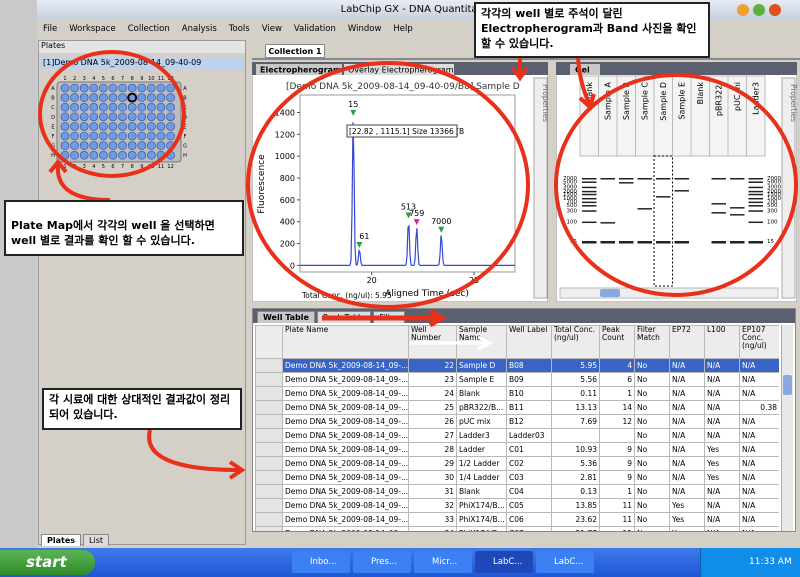 The width and height of the screenshot is (800, 577). I want to click on menu-item: File, so click(50, 29).